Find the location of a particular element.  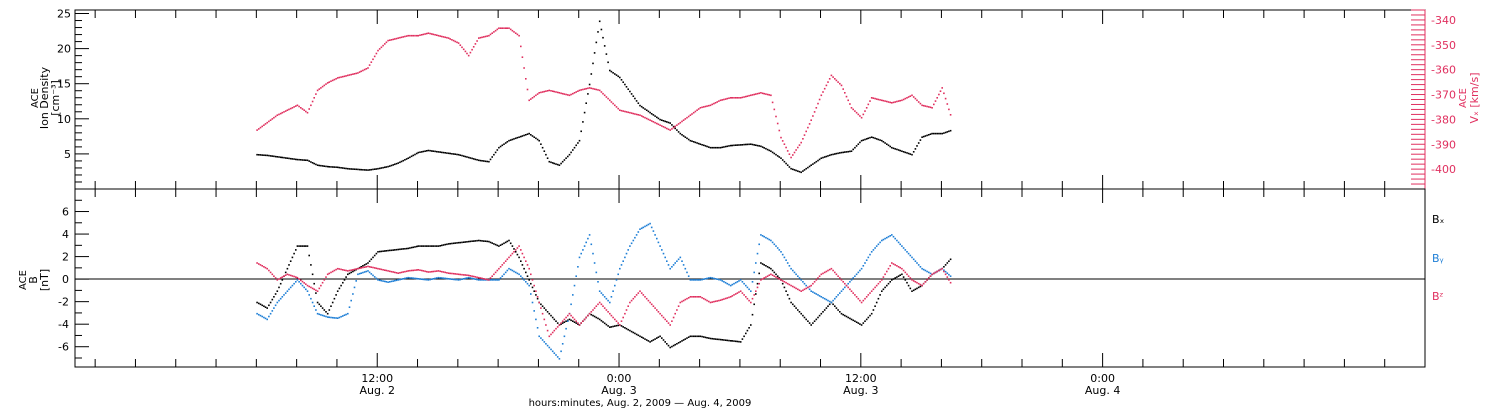

top-right-tick-label: -400 is located at coordinates (1443, 169).